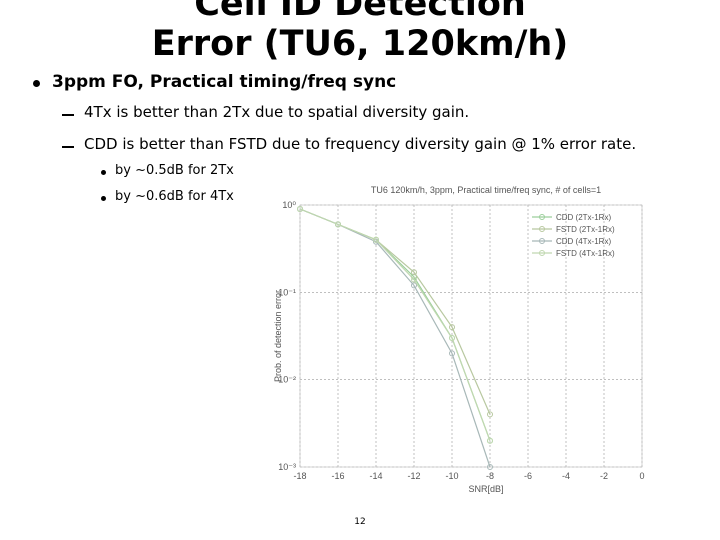 The image size is (720, 540). What do you see at coordinates (224, 82) in the screenshot?
I see `bullet: 3ppm FO, Practical timing/freq sync` at bounding box center [224, 82].